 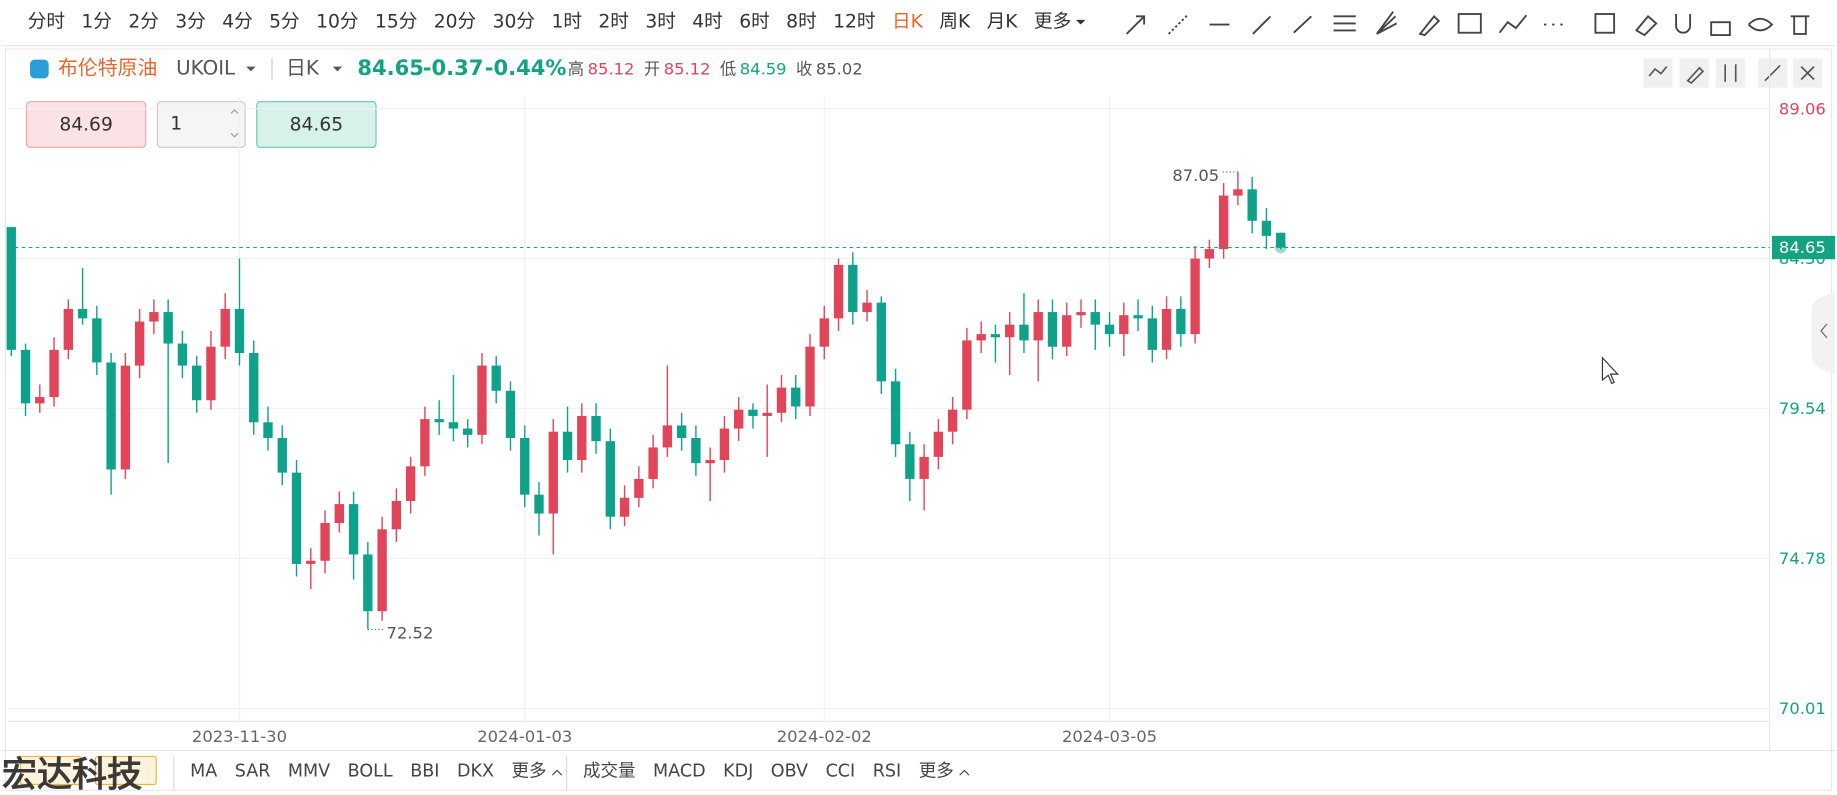 I want to click on indicator: BBI, so click(x=424, y=772).